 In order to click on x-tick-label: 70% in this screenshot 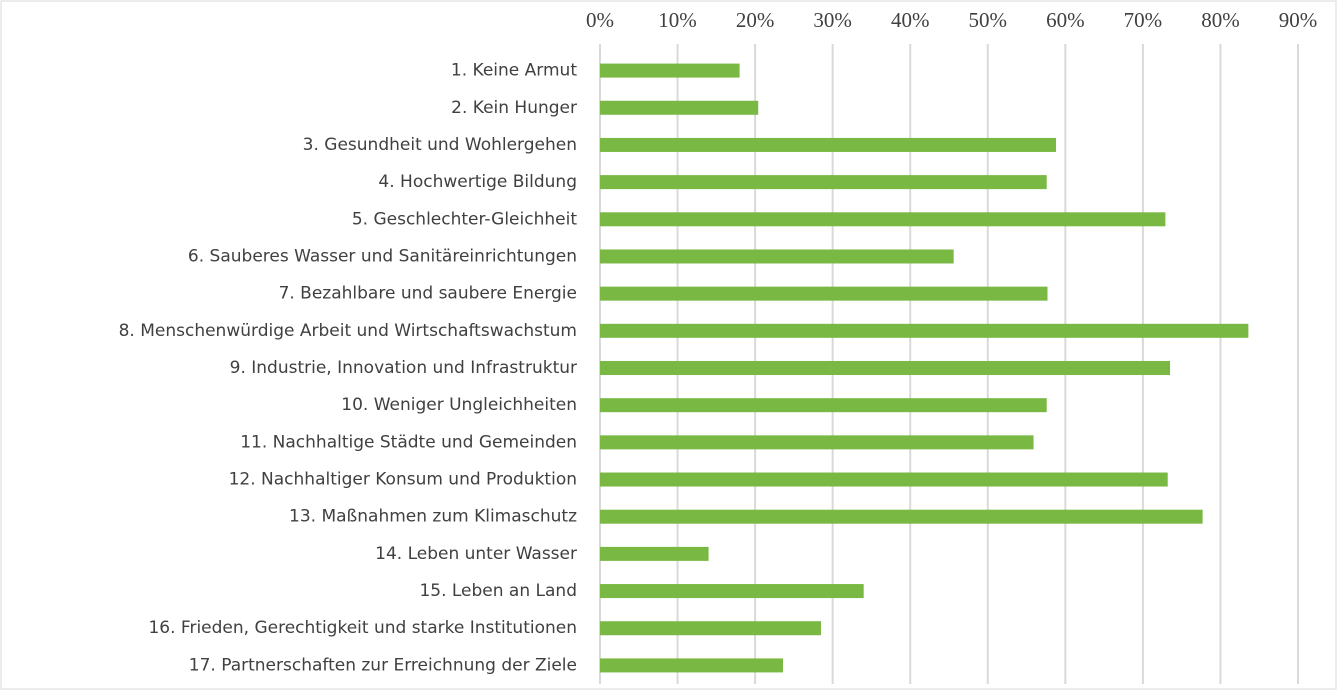, I will do `click(1143, 20)`.